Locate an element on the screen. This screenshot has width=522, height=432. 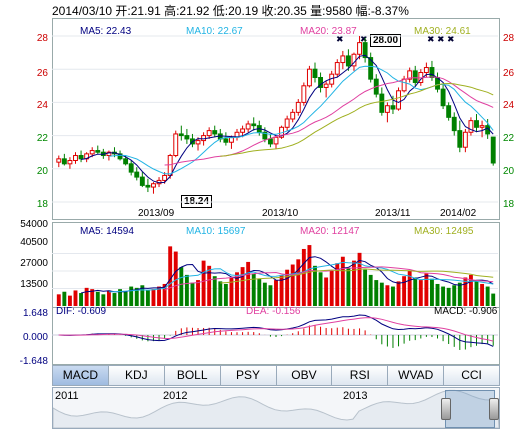
vol-ma30-label: MA30: 12495 is located at coordinates (444, 231).